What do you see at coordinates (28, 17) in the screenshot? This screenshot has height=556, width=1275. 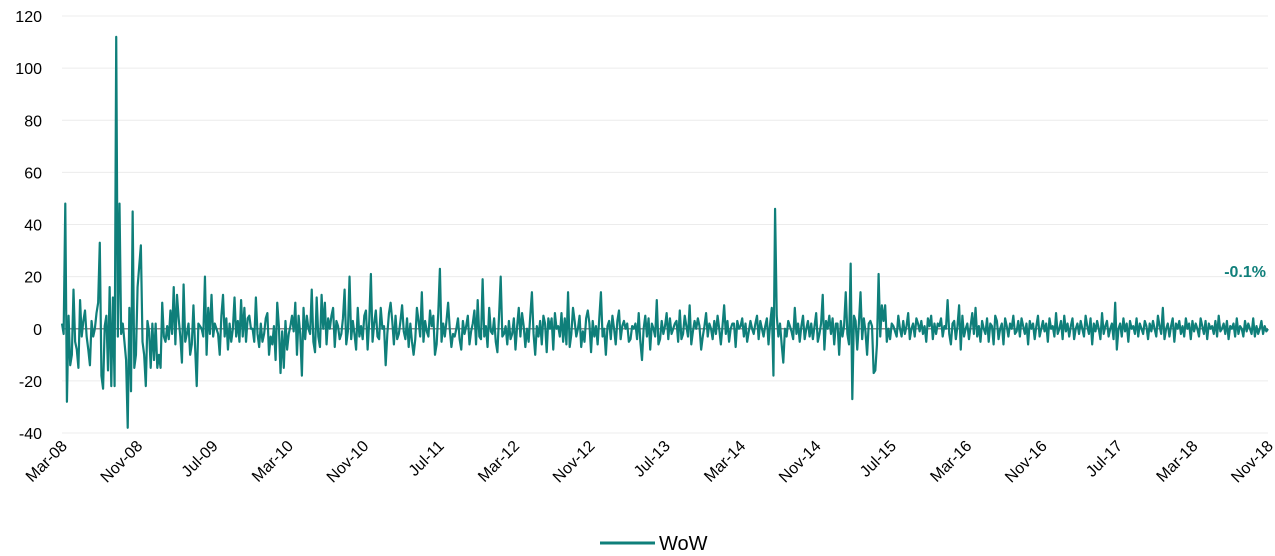 I see `y-tick-label: 120` at bounding box center [28, 17].